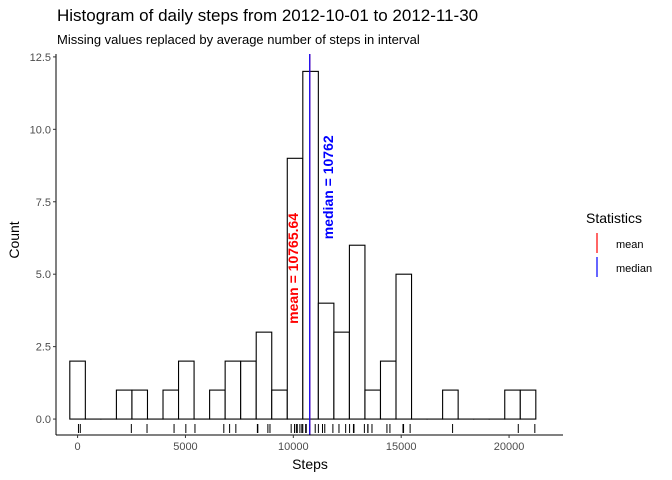 The height and width of the screenshot is (480, 672). What do you see at coordinates (509, 447) in the screenshot?
I see `x-tick-label: 20000` at bounding box center [509, 447].